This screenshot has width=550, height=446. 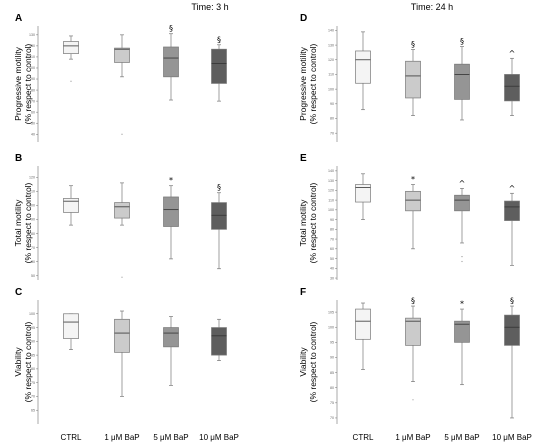 What do you see at coordinates (32, 35) in the screenshot?
I see `y-tick-label: 130` at bounding box center [32, 35].